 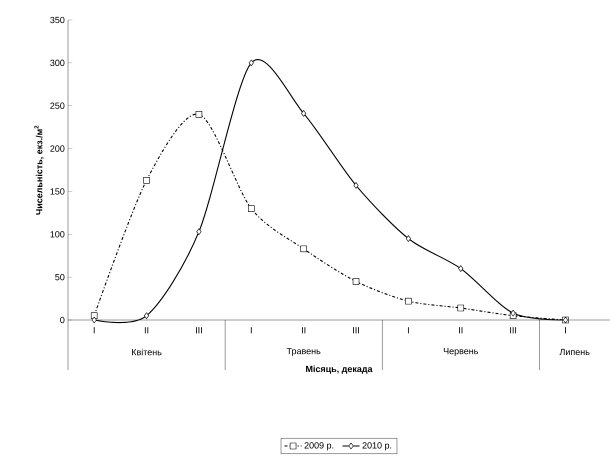 I want to click on text: Червень, so click(x=461, y=352).